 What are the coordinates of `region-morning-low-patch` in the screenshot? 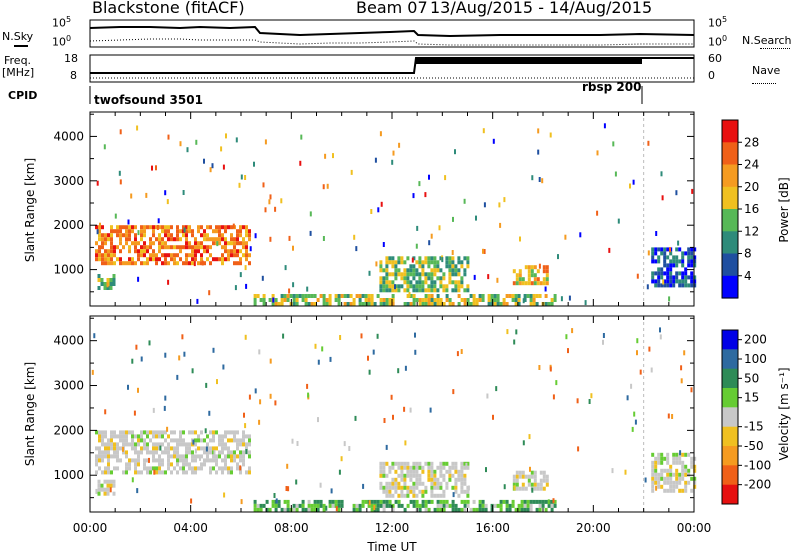 It's located at (106, 487).